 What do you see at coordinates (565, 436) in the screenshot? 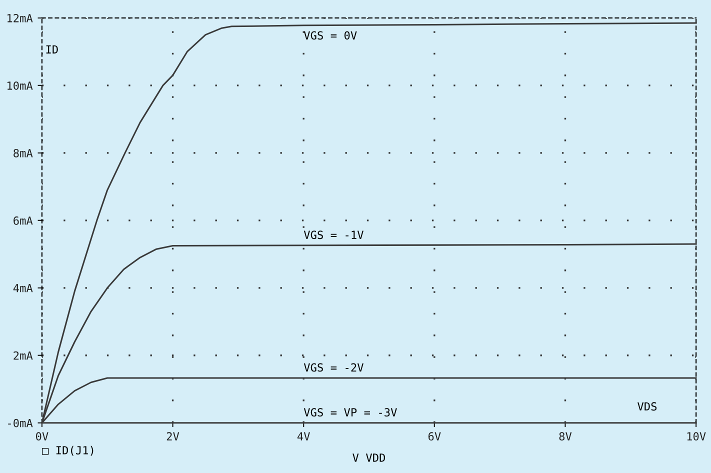
I see `x-tick-label: 8V` at bounding box center [565, 436].